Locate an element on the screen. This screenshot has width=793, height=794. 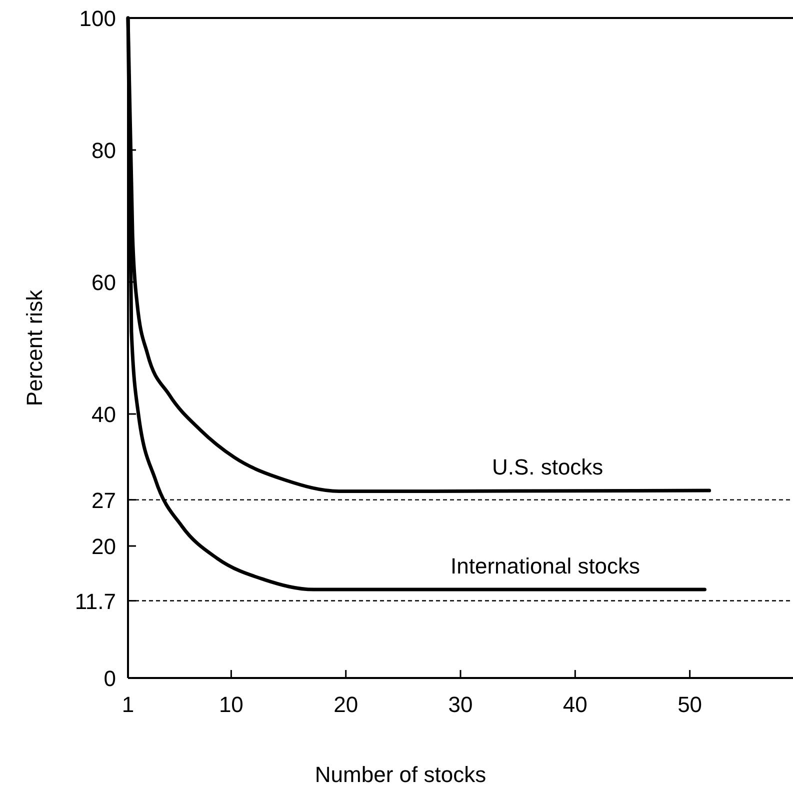
series-label: International stocks is located at coordinates (545, 566).